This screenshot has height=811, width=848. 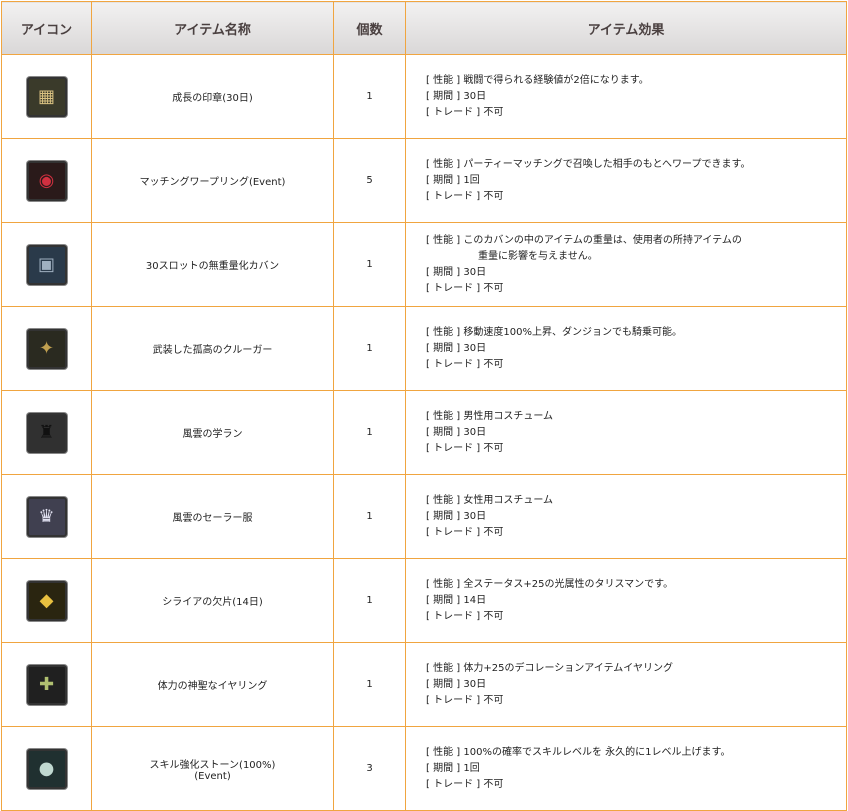 I want to click on perf-text: パーティーマッチングで召喚した相手のもとへワープできます。, so click(x=607, y=164).